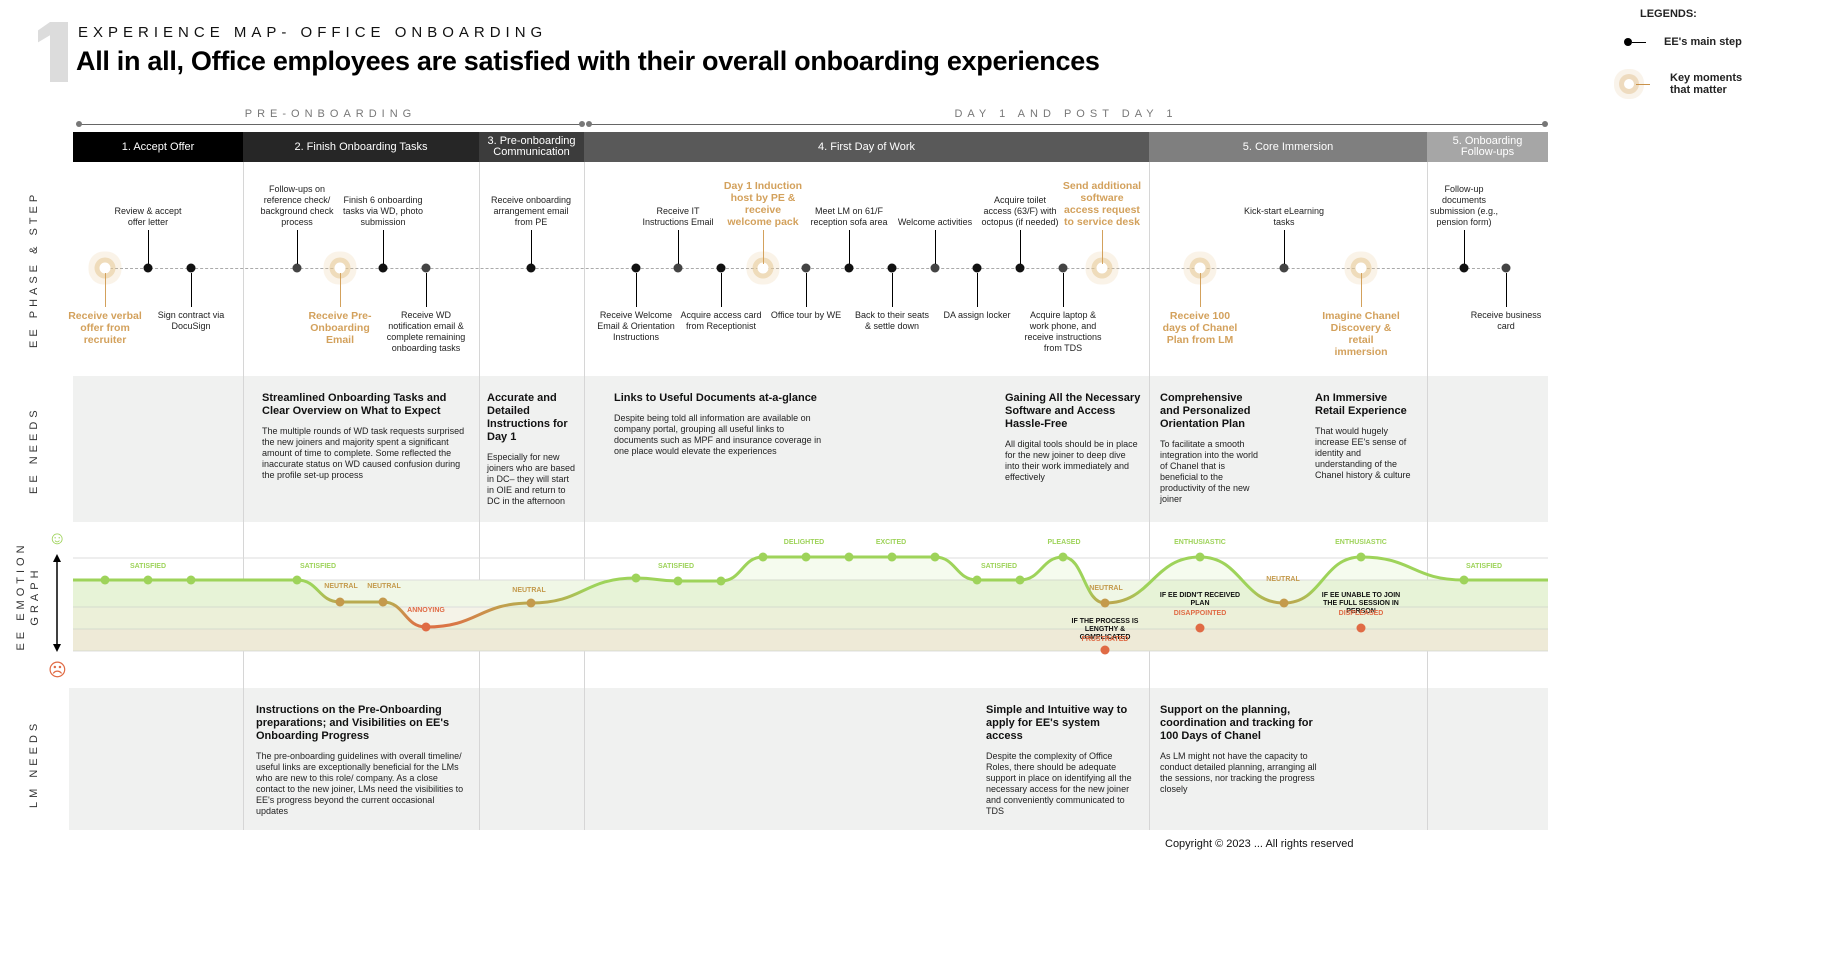 This screenshot has height=980, width=1822. I want to click on phase-label: 3. Pre-onboarding Communication, so click(531, 146).